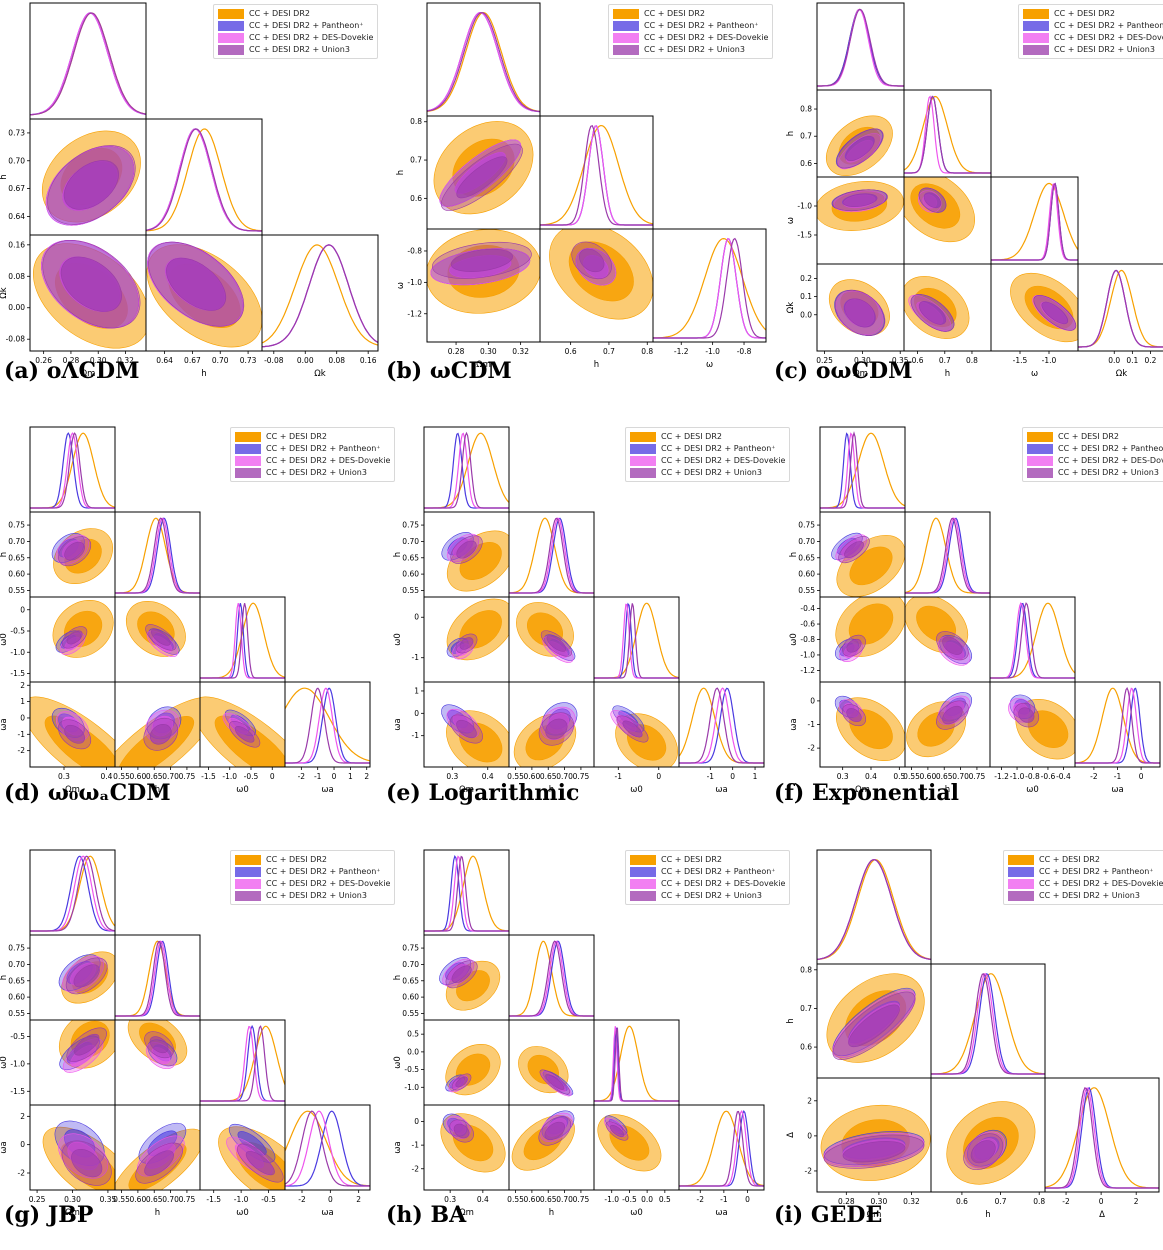 Image resolution: width=1163 pixels, height=1250 pixels. I want to click on y-tick-label: -1, so click(416, 735).